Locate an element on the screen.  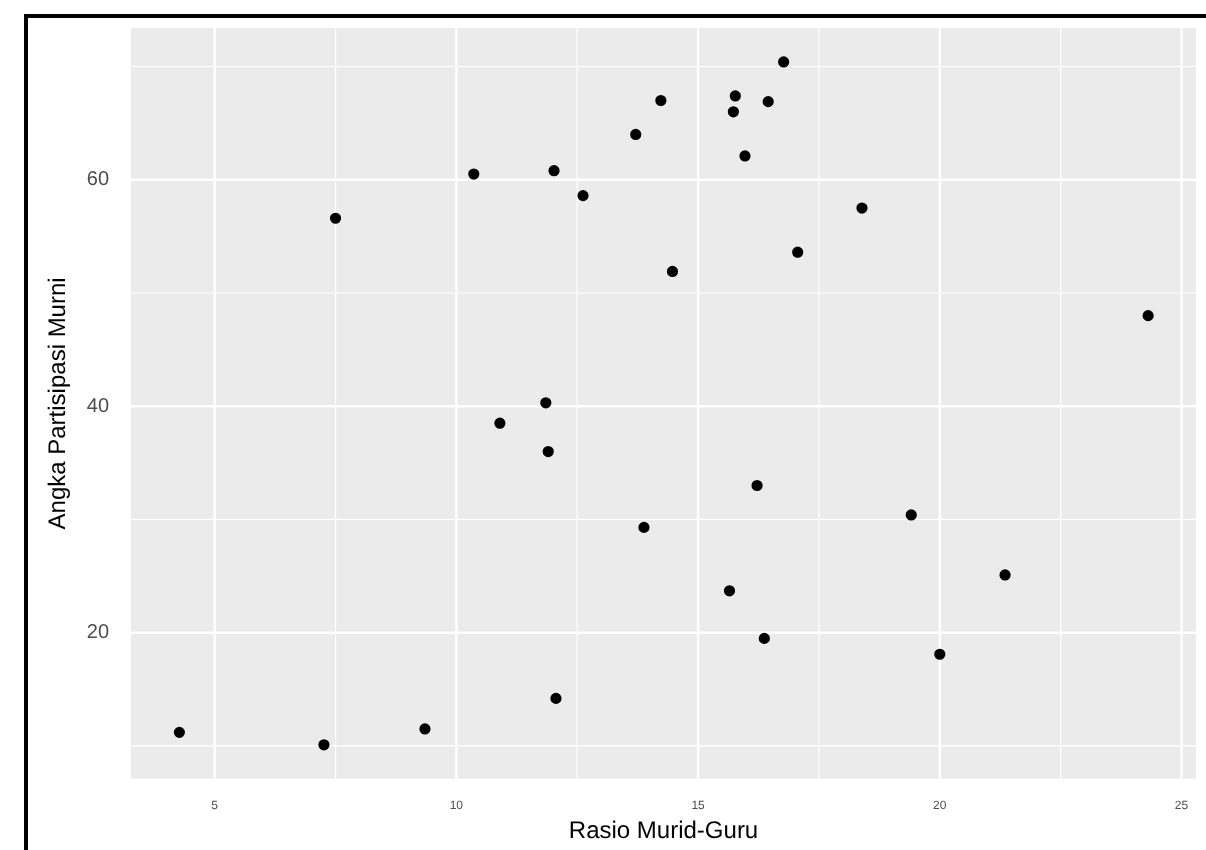
y-tick-label: 60 is located at coordinates (98, 180).